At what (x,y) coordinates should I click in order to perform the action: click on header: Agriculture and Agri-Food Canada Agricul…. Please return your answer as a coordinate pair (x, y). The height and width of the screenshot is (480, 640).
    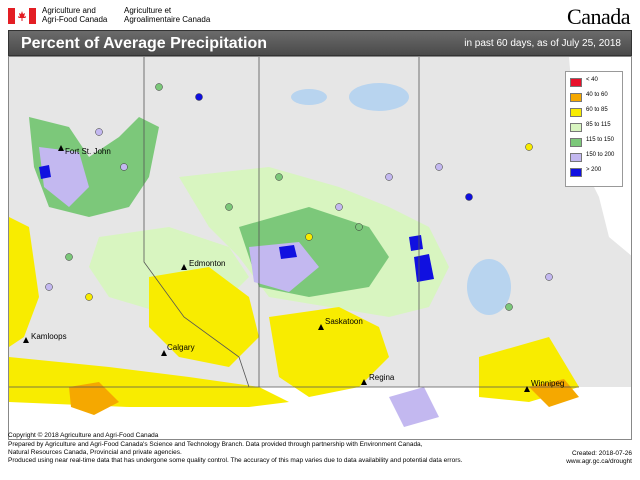
    Looking at the image, I should click on (320, 16).